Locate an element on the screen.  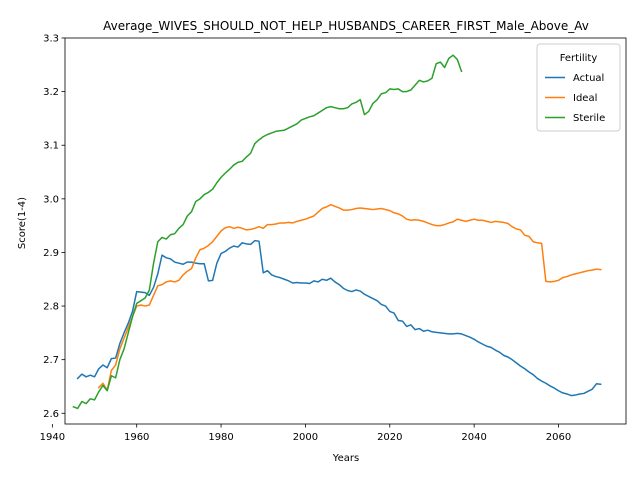
legend-box is located at coordinates (578, 87).